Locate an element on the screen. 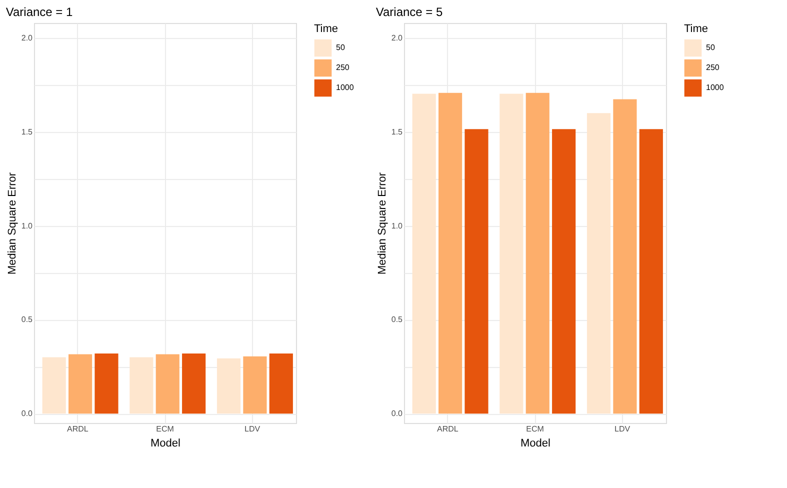 The height and width of the screenshot is (488, 787). chart-title: Variance = 5 is located at coordinates (410, 12).